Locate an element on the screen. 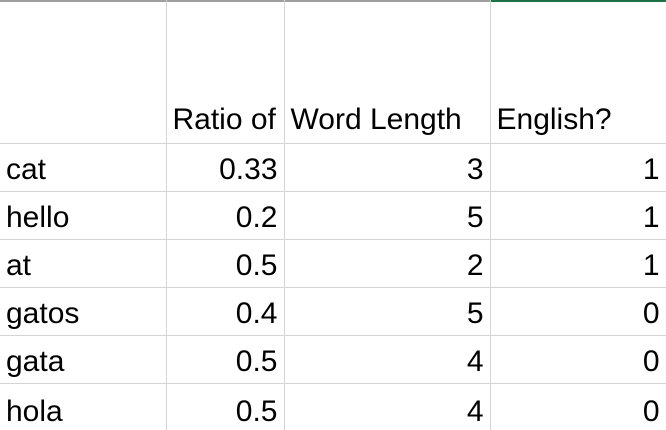  table-row: hola 0.5 4 0 is located at coordinates (333, 406).